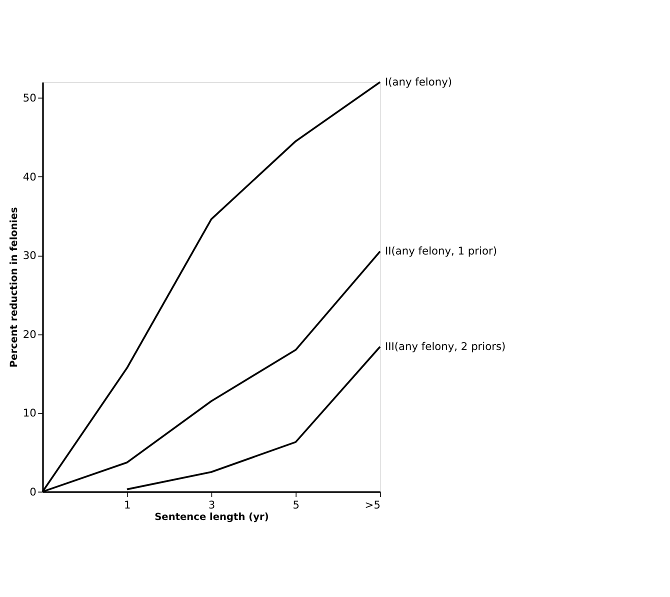 The image size is (670, 597). I want to click on y-axis-title: Percent reduction in felonies, so click(14, 287).